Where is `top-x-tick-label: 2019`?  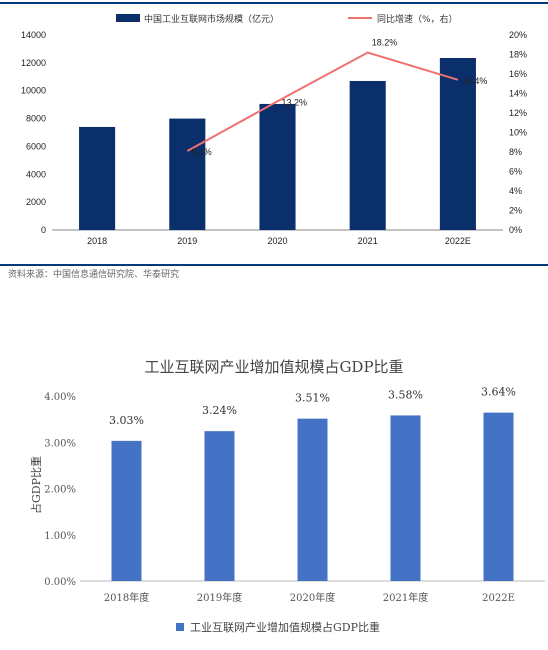
top-x-tick-label: 2019 is located at coordinates (187, 241).